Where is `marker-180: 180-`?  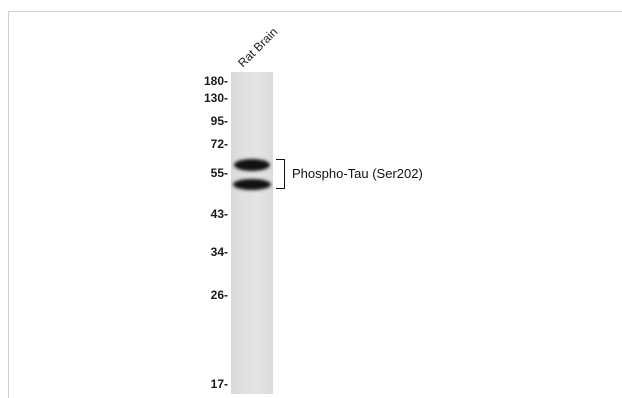 marker-180: 180- is located at coordinates (215, 81).